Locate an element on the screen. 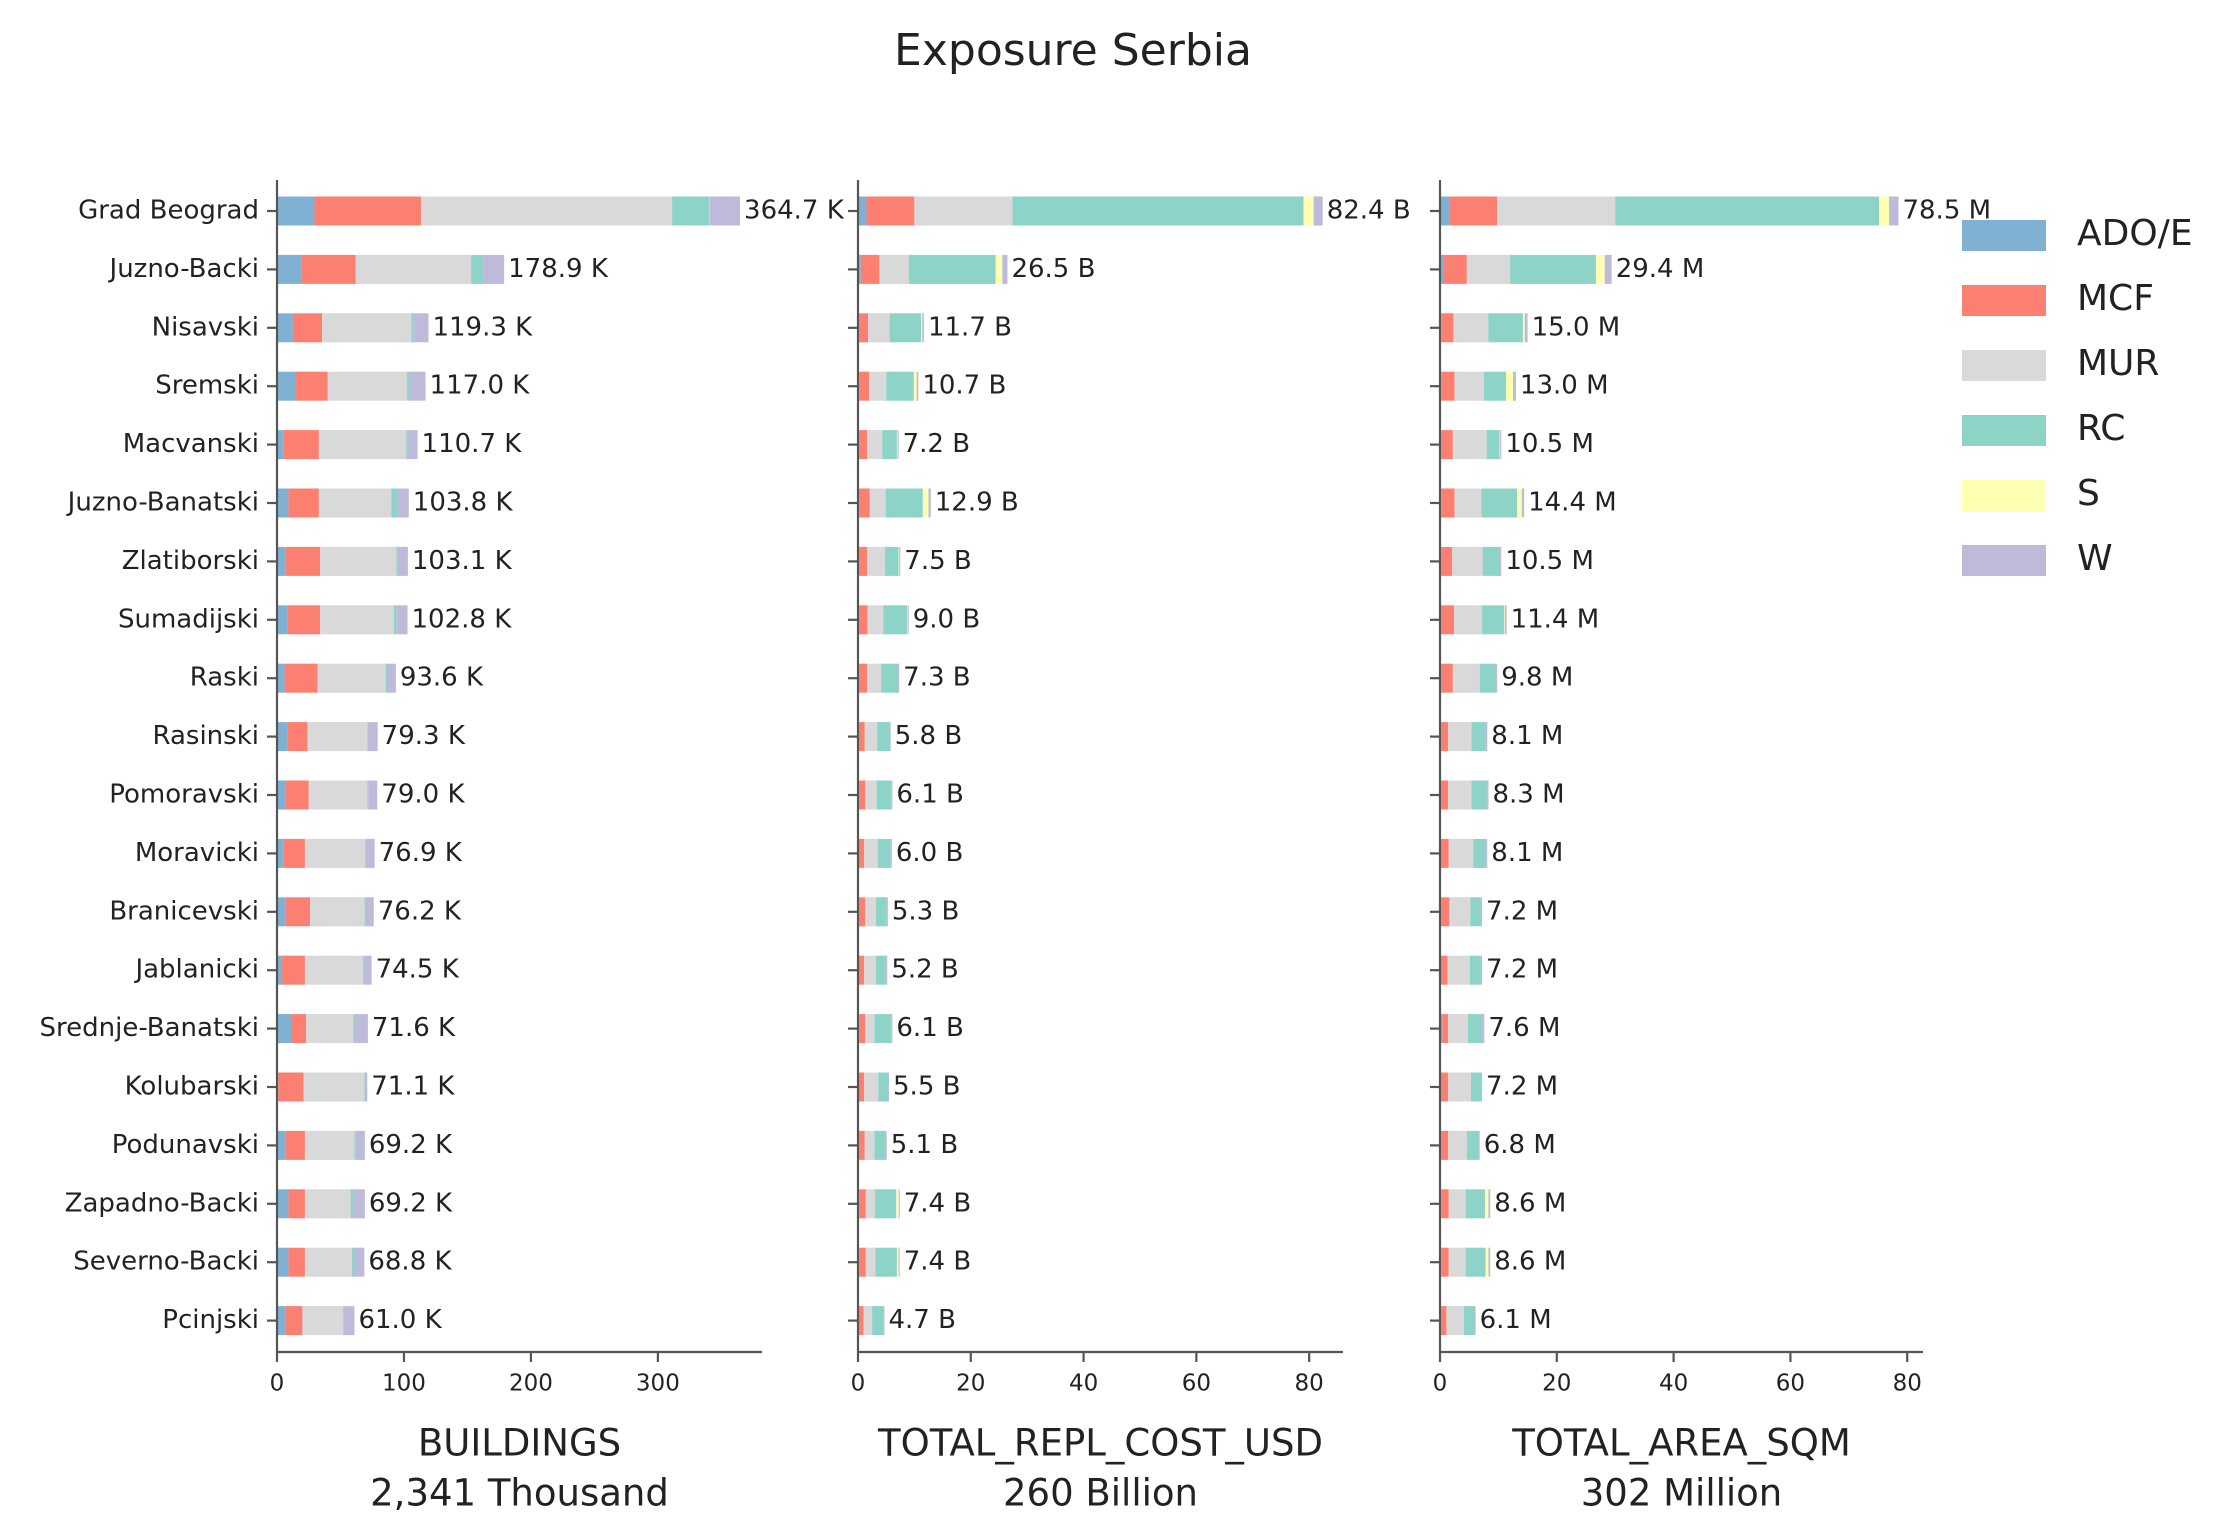  x-tick-label: 200 is located at coordinates (531, 1384).